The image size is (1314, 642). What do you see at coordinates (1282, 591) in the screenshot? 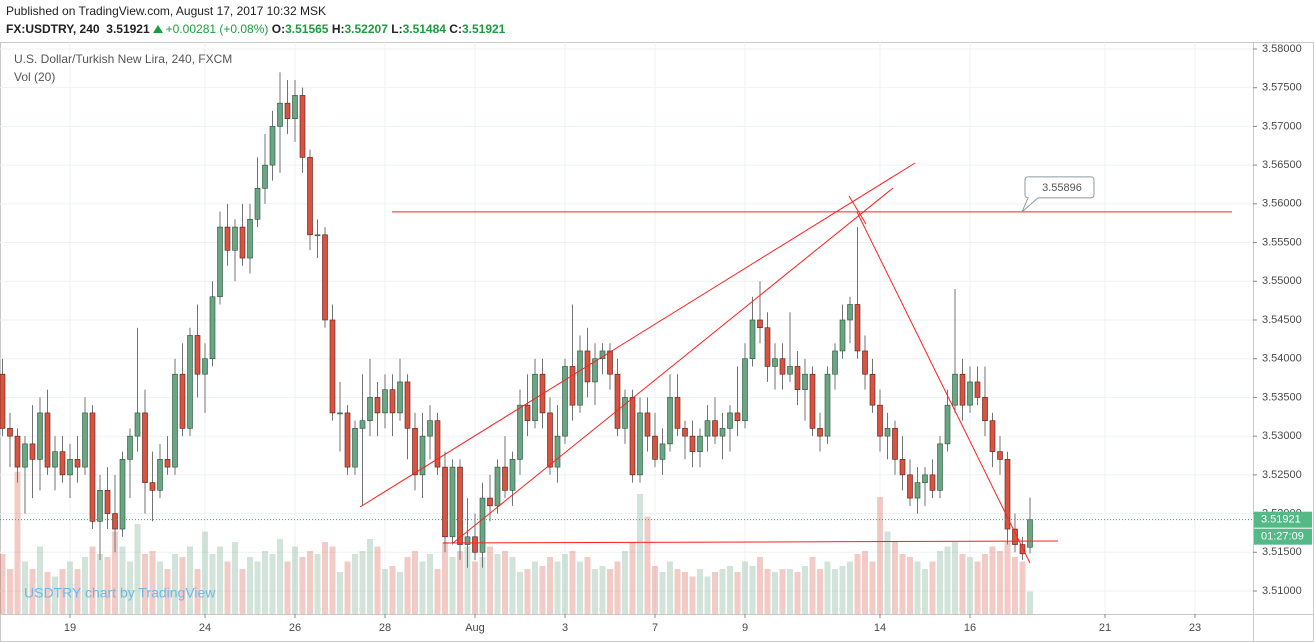
I see `y-tick-label: 3.51000` at bounding box center [1282, 591].